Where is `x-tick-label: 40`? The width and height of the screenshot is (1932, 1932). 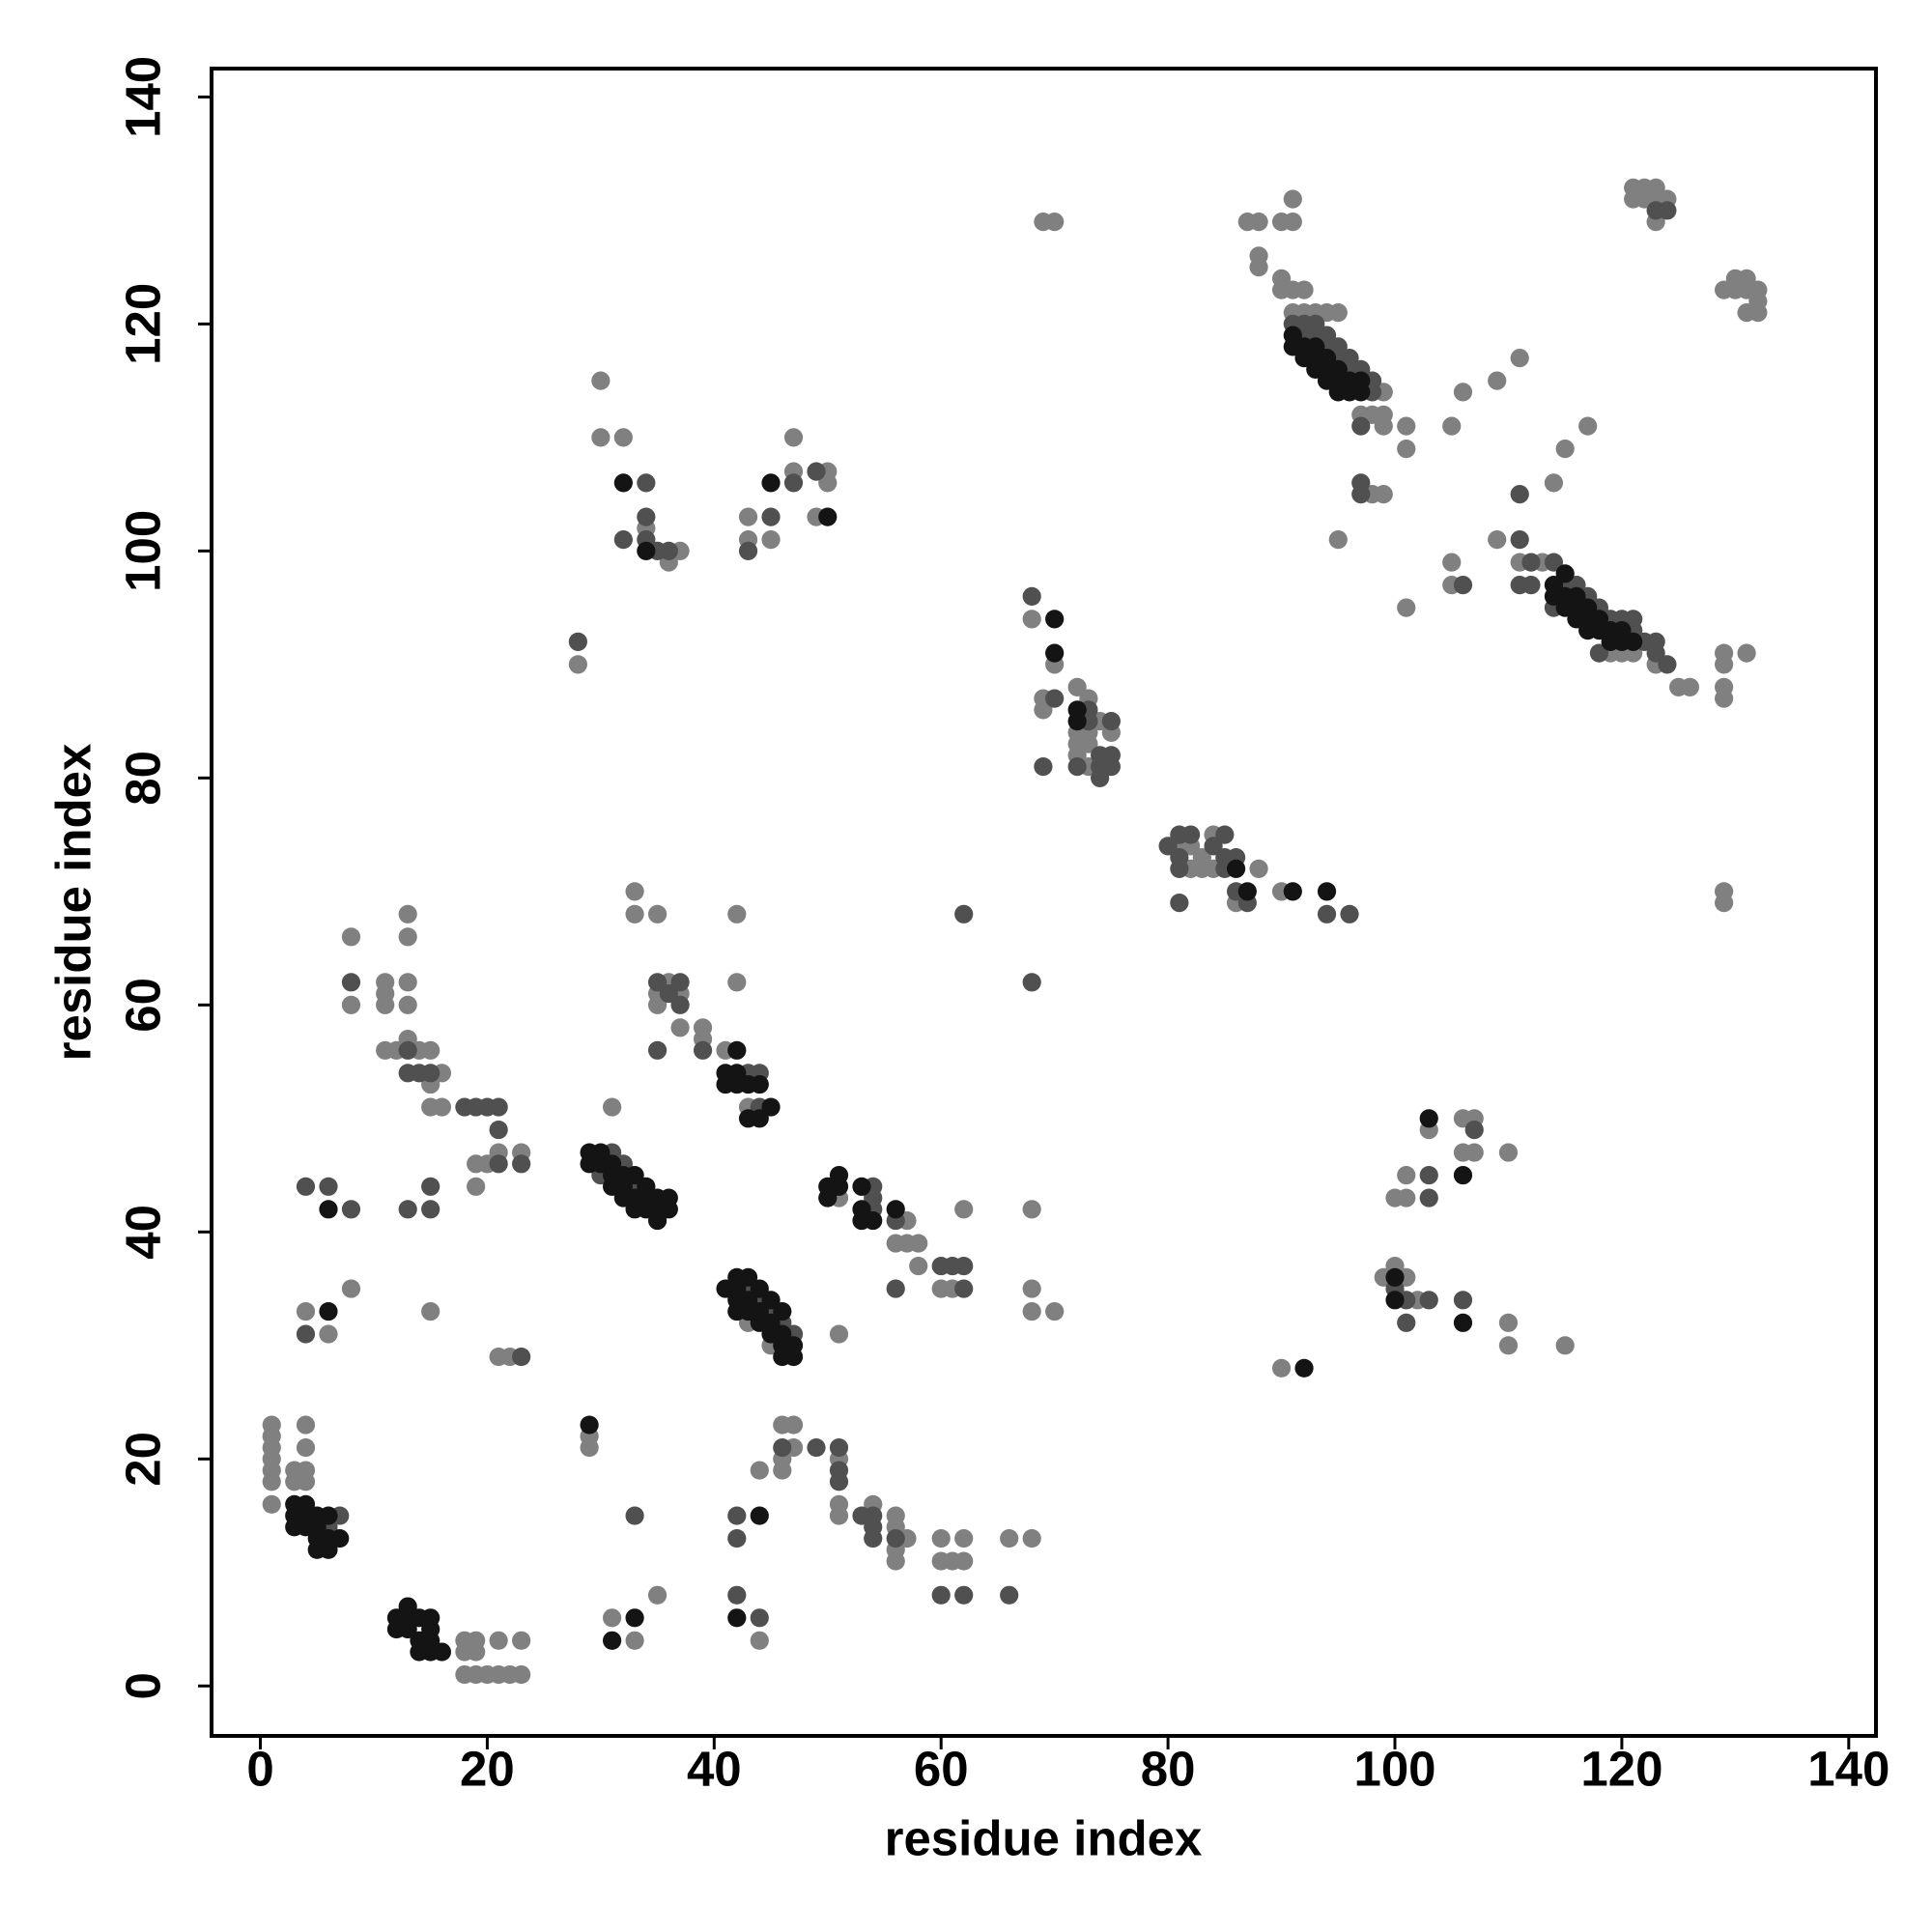 x-tick-label: 40 is located at coordinates (714, 1768).